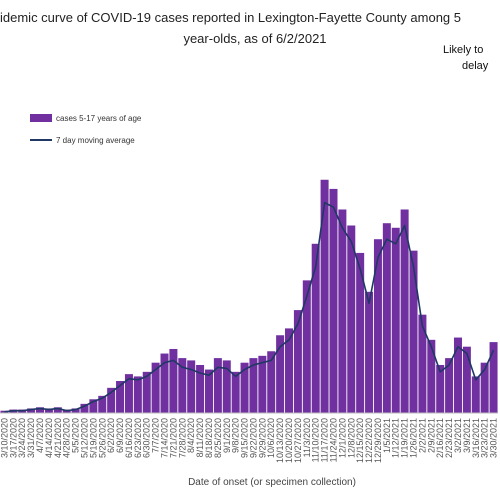 This screenshot has width=500, height=500. What do you see at coordinates (22, 438) in the screenshot?
I see `x-tick-label: 3/24/2020` at bounding box center [22, 438].